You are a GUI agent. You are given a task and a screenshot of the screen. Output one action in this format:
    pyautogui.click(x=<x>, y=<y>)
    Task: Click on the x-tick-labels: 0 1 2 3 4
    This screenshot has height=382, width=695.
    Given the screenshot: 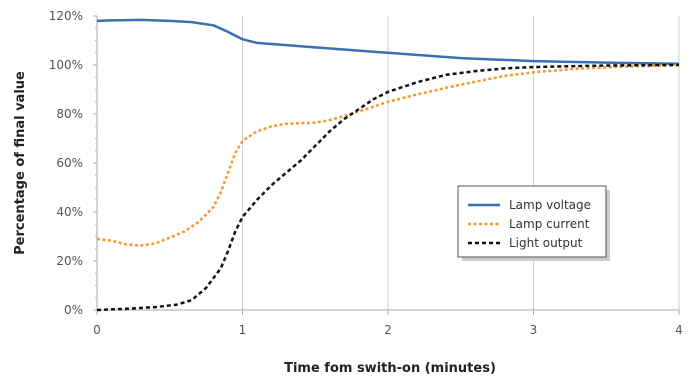 What is the action you would take?
    pyautogui.click(x=388, y=323)
    